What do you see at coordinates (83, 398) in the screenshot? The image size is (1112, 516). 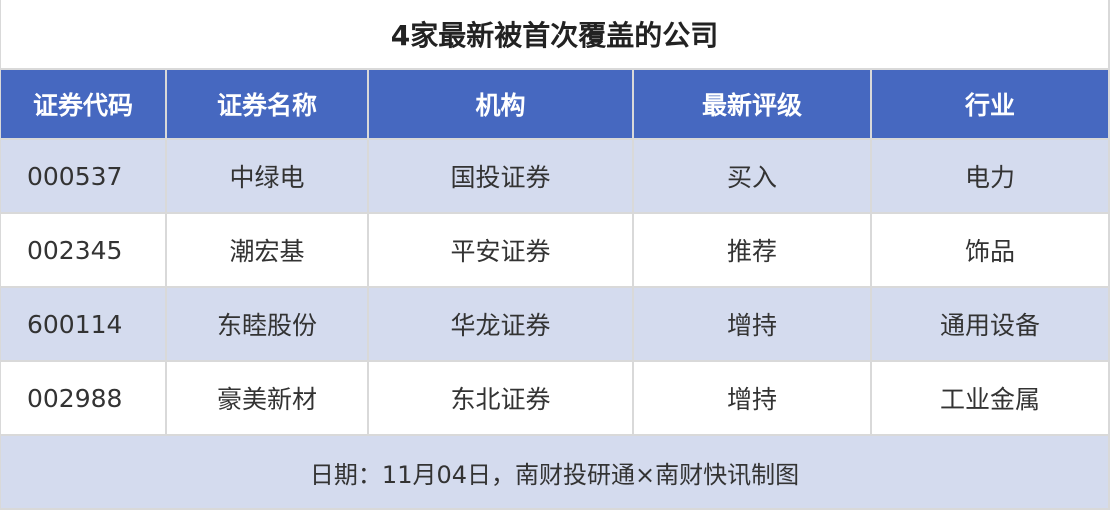 I see `cell-code: 002988` at bounding box center [83, 398].